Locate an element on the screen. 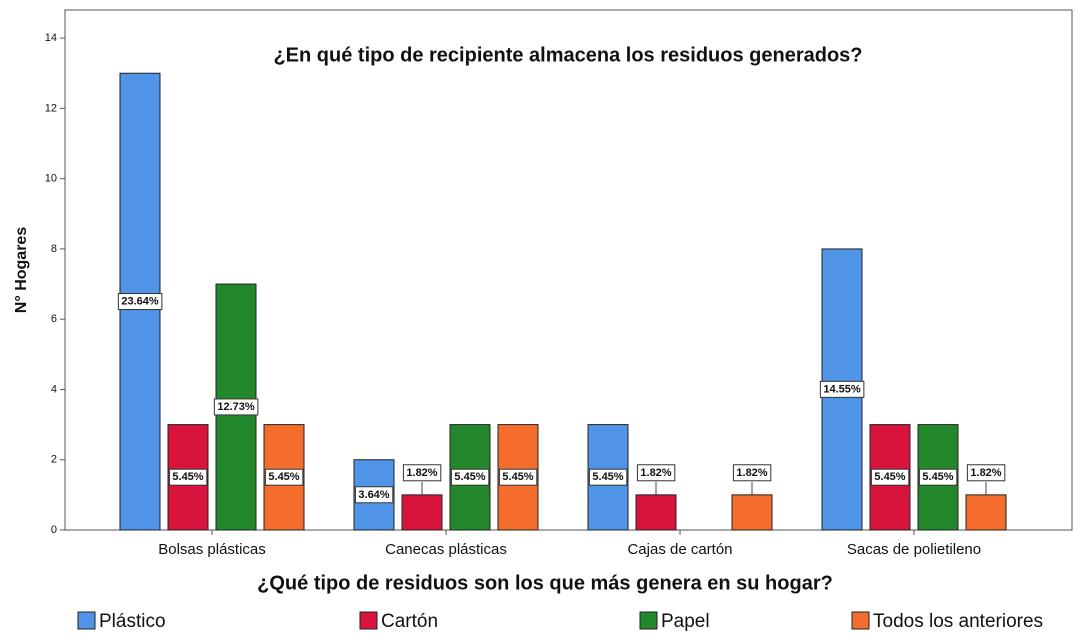 This screenshot has height=634, width=1077. x-tick-label: Canecas plásticas is located at coordinates (446, 549).